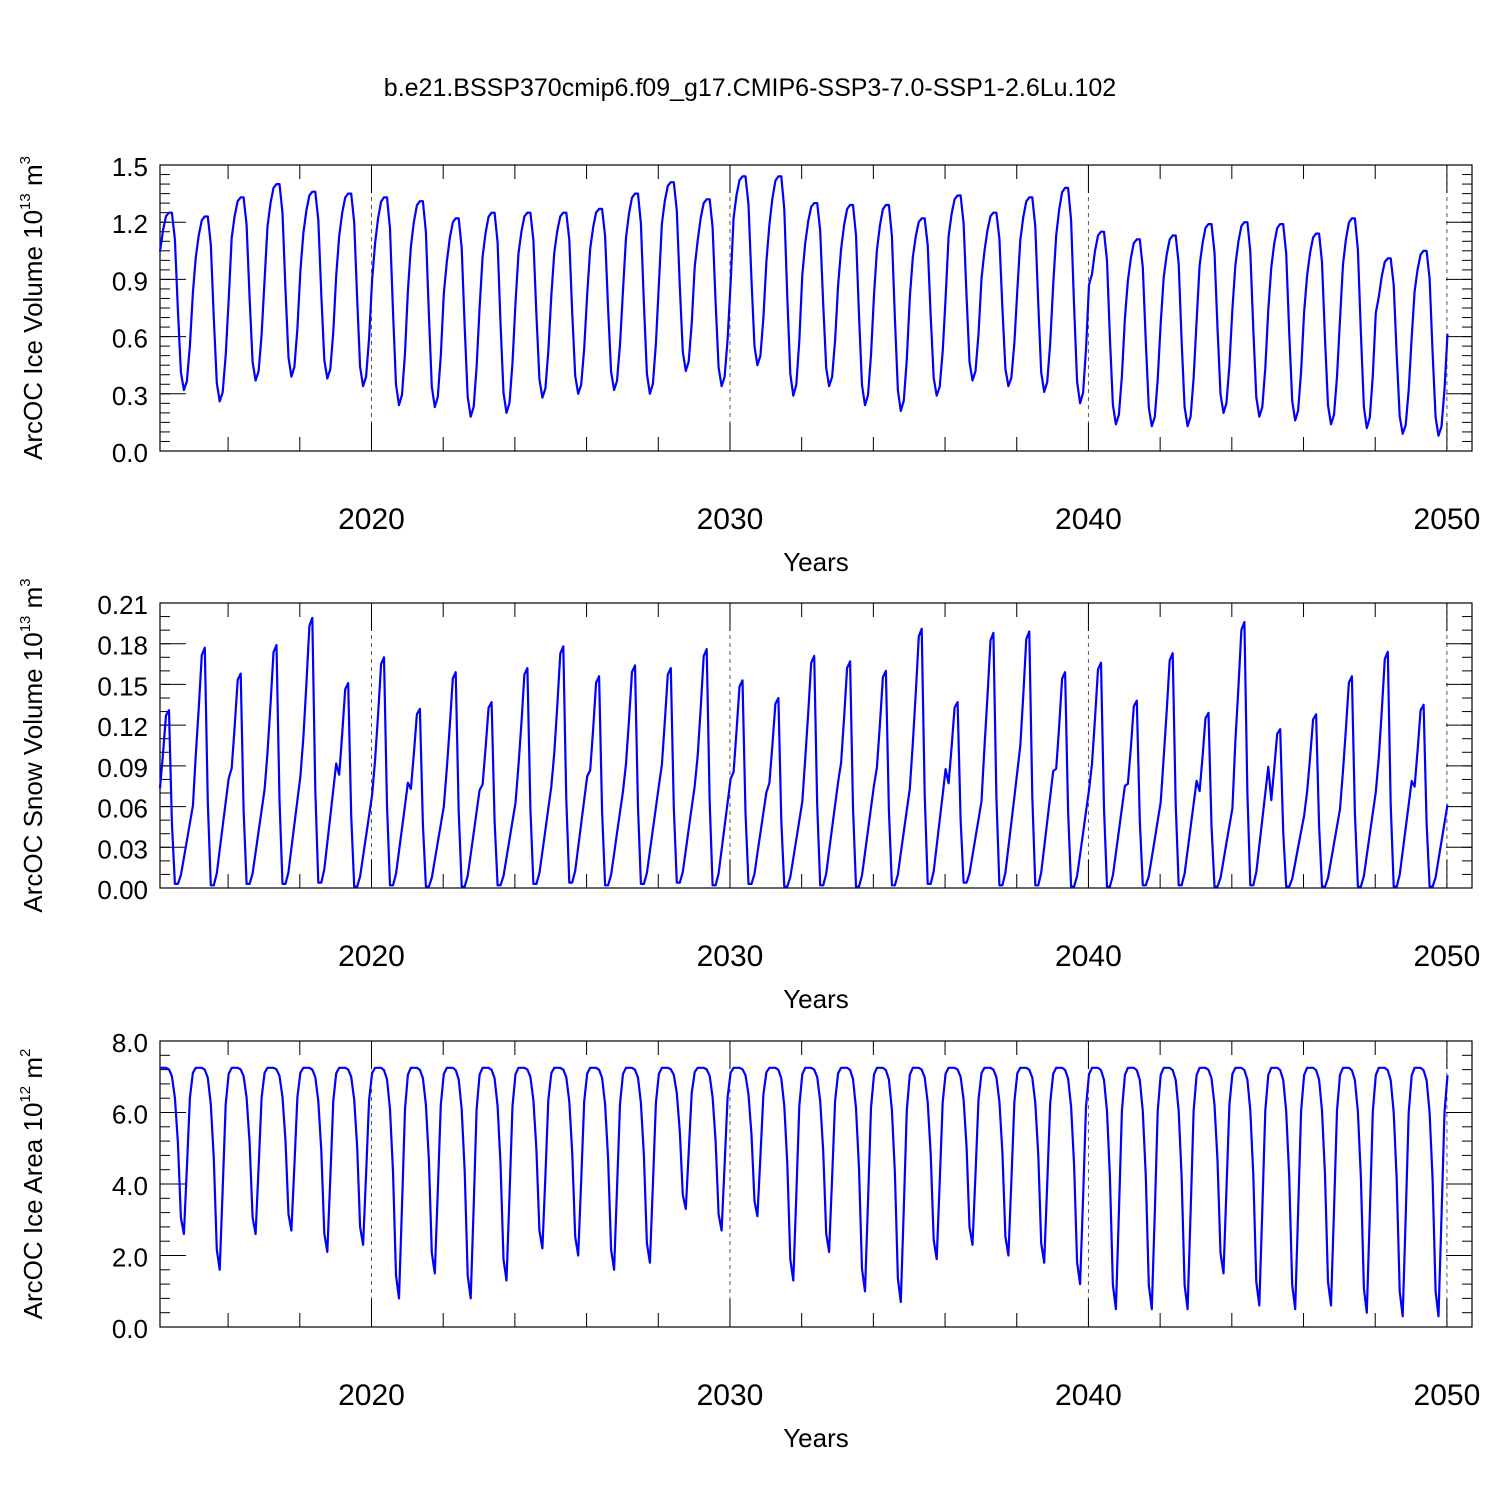 The image size is (1500, 1500). I want to click on y-tick-label: 1.5, so click(130, 167).